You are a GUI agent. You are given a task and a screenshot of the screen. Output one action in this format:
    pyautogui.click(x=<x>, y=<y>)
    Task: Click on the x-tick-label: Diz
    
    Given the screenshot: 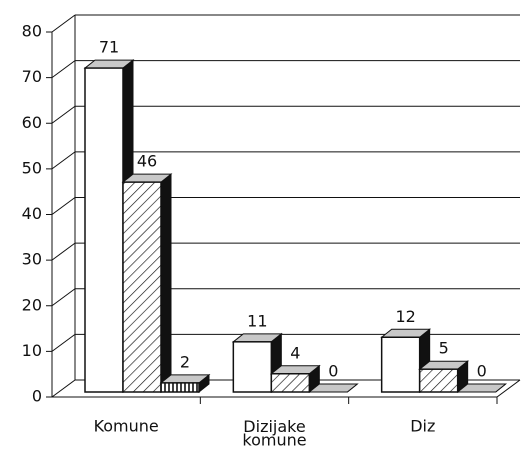 What is the action you would take?
    pyautogui.click(x=422, y=426)
    